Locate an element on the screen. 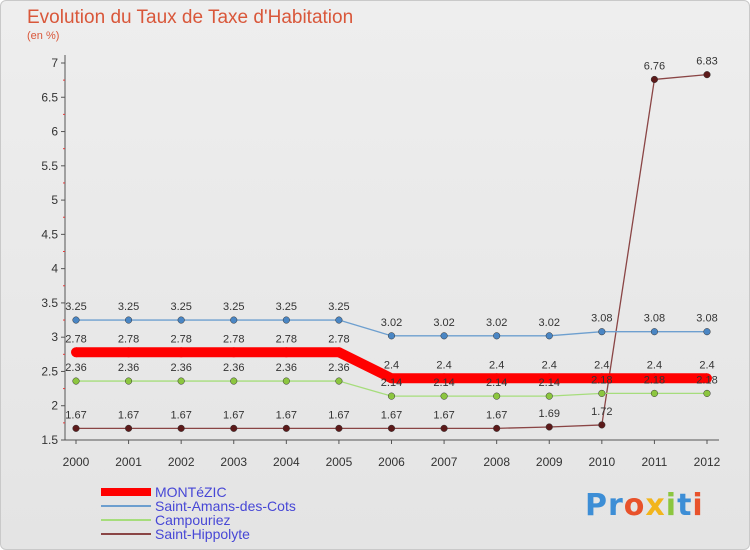 The image size is (750, 550). y-tick-label: 5.5 is located at coordinates (49, 166).